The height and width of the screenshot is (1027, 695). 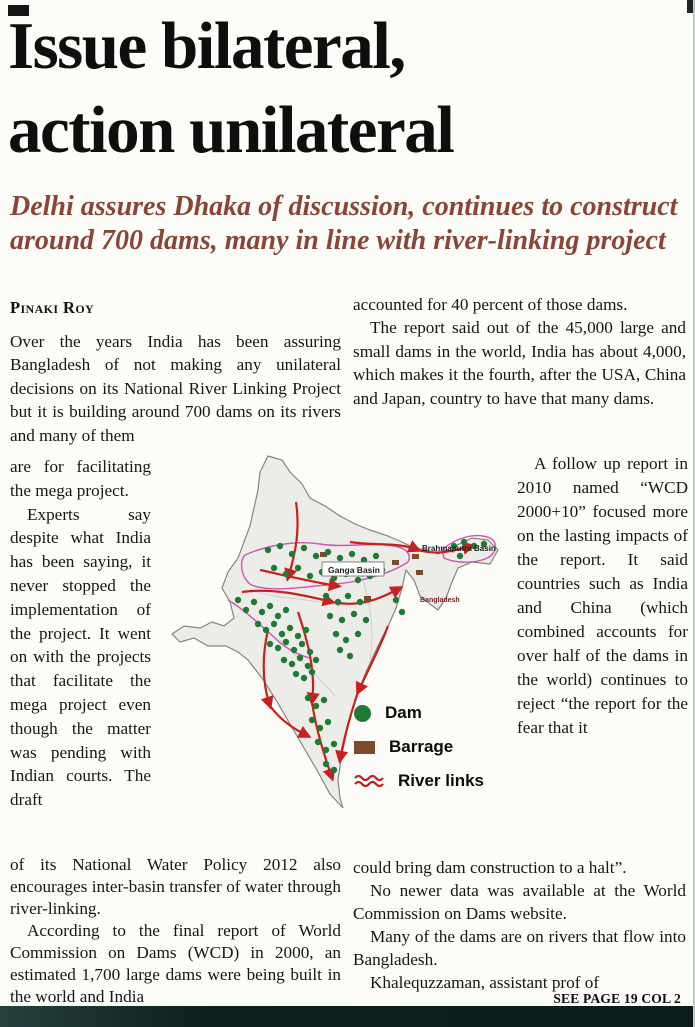 I want to click on legend-label: Dam, so click(x=403, y=712).